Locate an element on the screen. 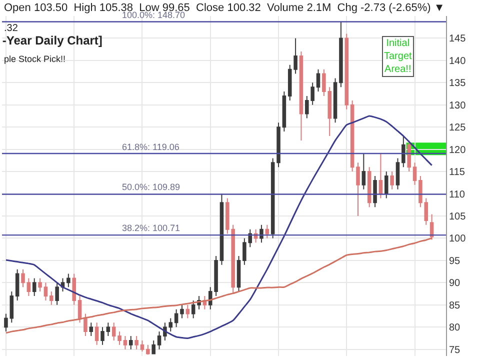 Image resolution: width=480 pixels, height=360 pixels. y-tick-label: 105 is located at coordinates (457, 217).